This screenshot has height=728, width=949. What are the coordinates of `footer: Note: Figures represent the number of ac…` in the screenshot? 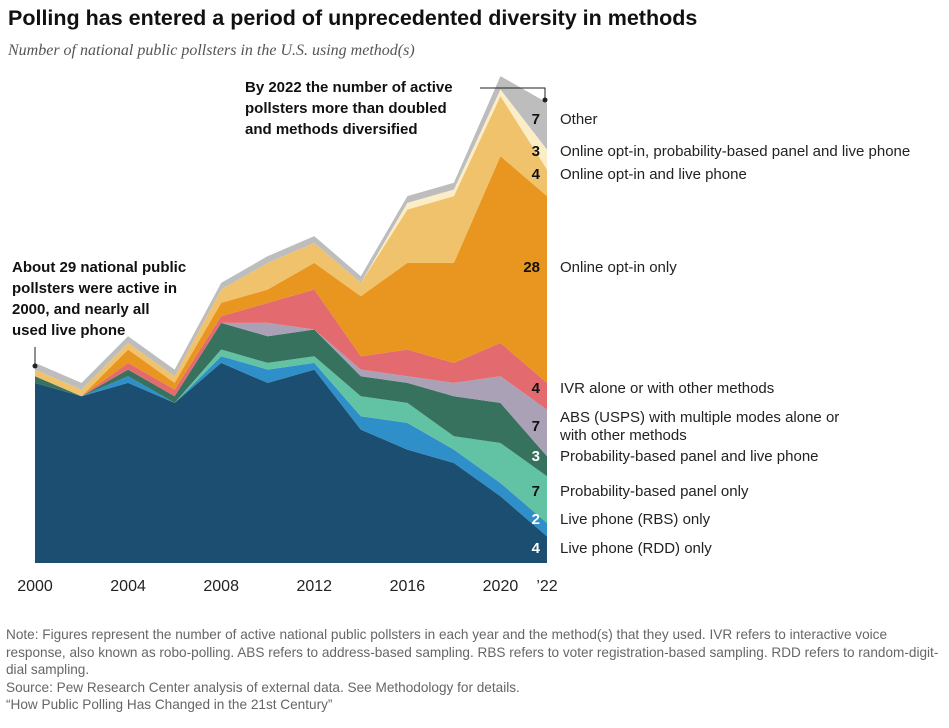 It's located at (476, 670).